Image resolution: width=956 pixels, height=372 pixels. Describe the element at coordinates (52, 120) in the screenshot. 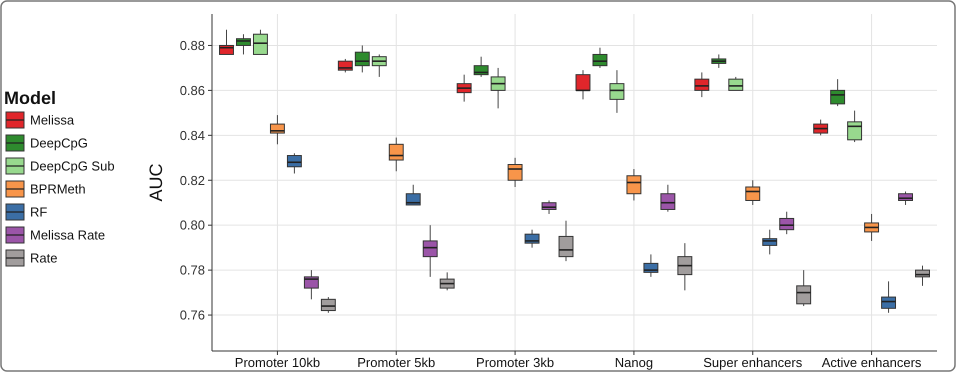

I see `legend-label: Melissa` at that location.